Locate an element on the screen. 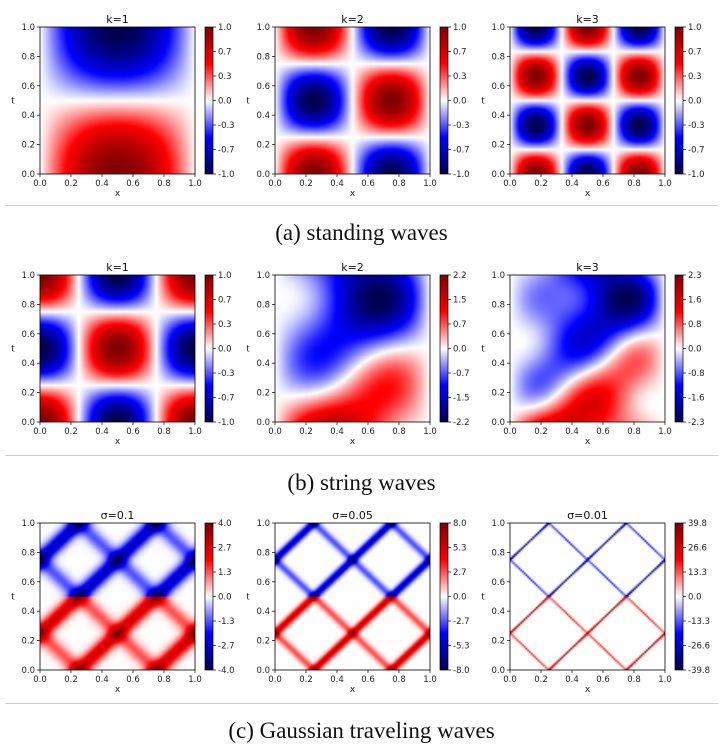 The image size is (723, 744). caption-row-a: (a) standing waves is located at coordinates (361, 232).